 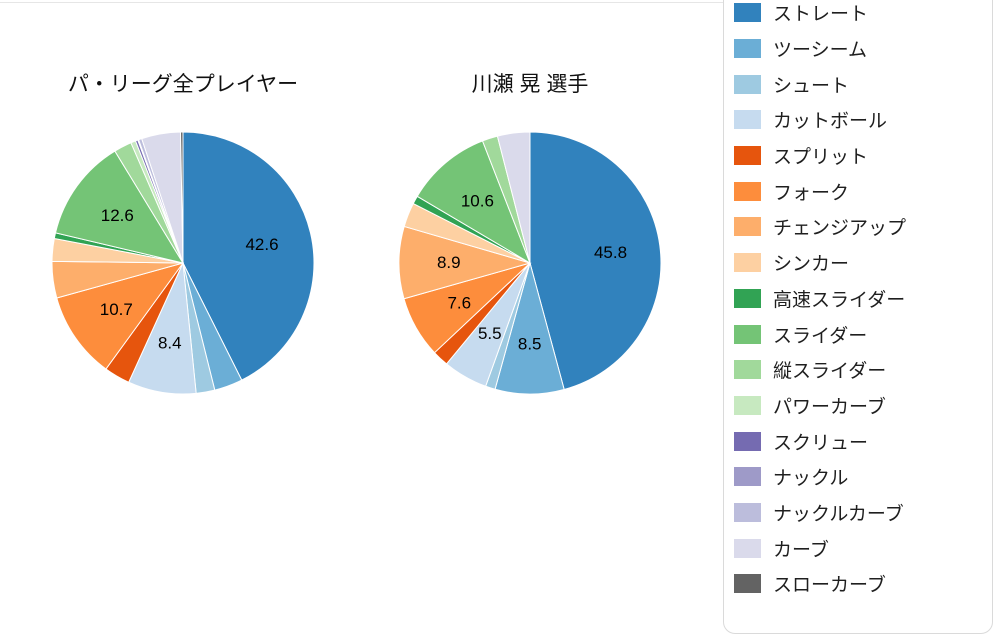 I want to click on legend-label: シュート, so click(x=811, y=86).